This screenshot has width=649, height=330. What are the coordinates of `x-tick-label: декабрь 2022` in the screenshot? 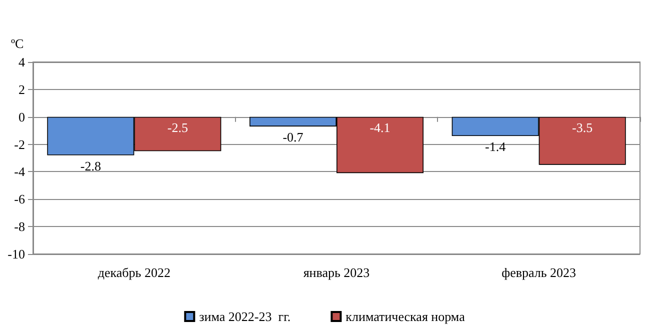 It's located at (134, 272).